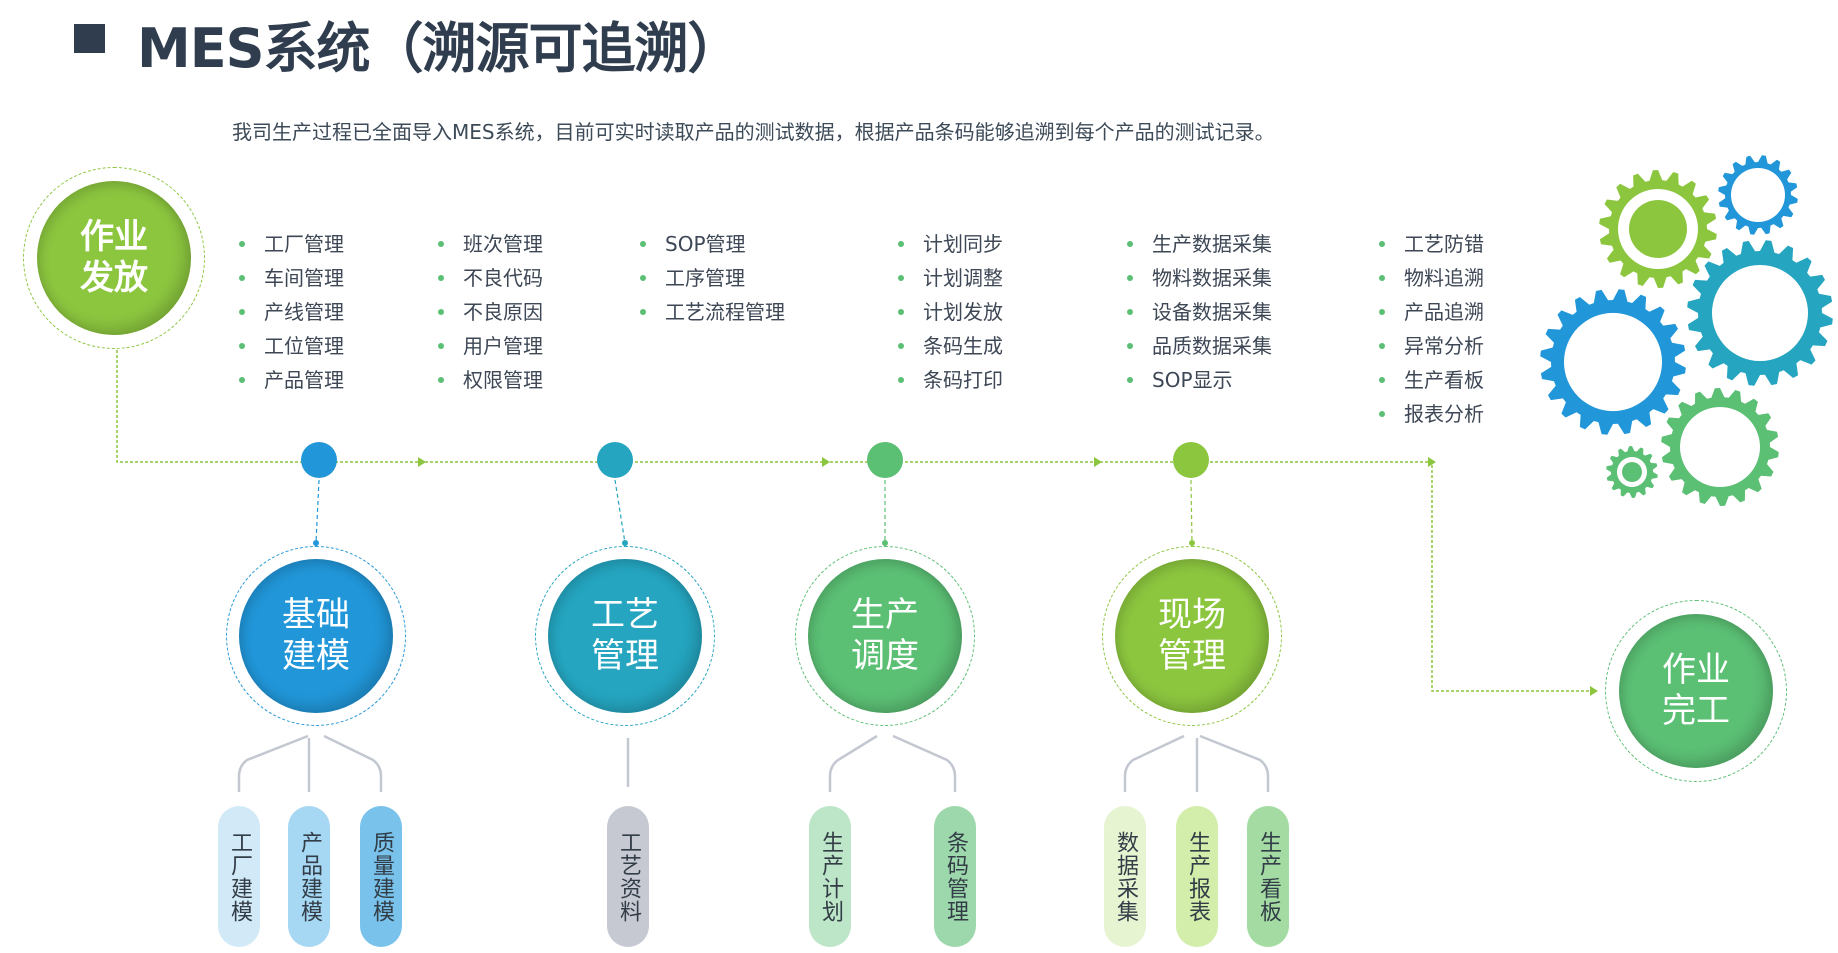  What do you see at coordinates (628, 876) in the screenshot?
I see `sub-module-pill: 工艺资料` at bounding box center [628, 876].